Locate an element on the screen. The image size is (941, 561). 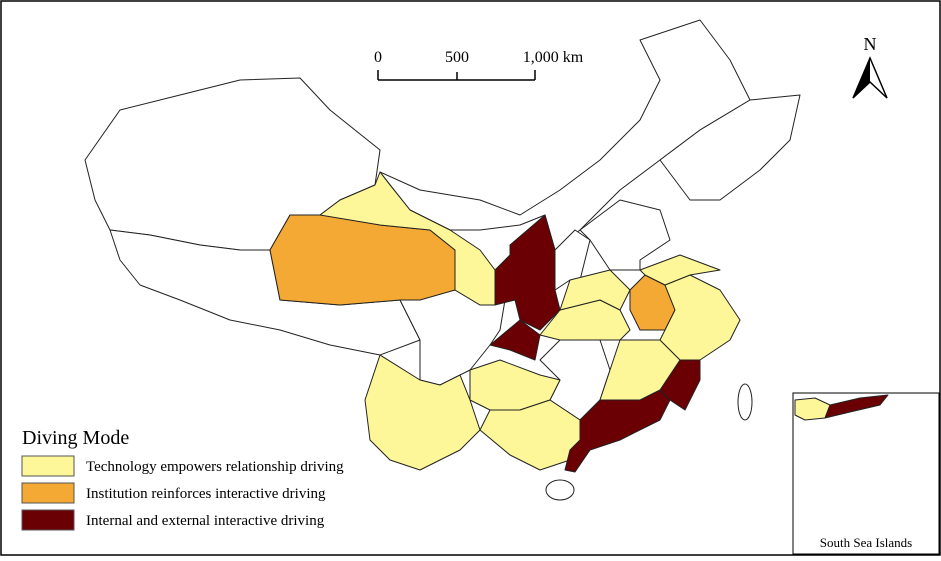
north-arrow is located at coordinates (861, 78).